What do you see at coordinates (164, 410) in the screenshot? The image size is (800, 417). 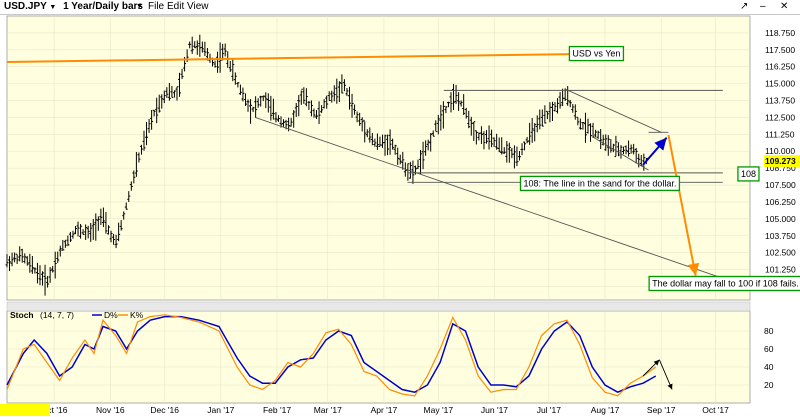 I see `time-tick-label: Dec '16` at bounding box center [164, 410].